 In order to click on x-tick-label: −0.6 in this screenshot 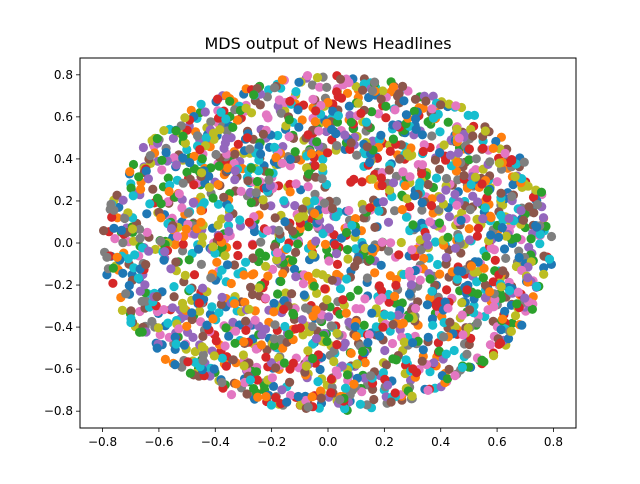, I will do `click(158, 442)`.